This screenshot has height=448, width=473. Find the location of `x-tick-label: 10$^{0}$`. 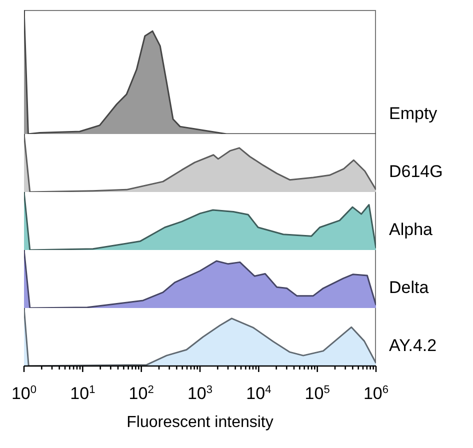

x-tick-label: 10$^{0}$ is located at coordinates (24, 393).